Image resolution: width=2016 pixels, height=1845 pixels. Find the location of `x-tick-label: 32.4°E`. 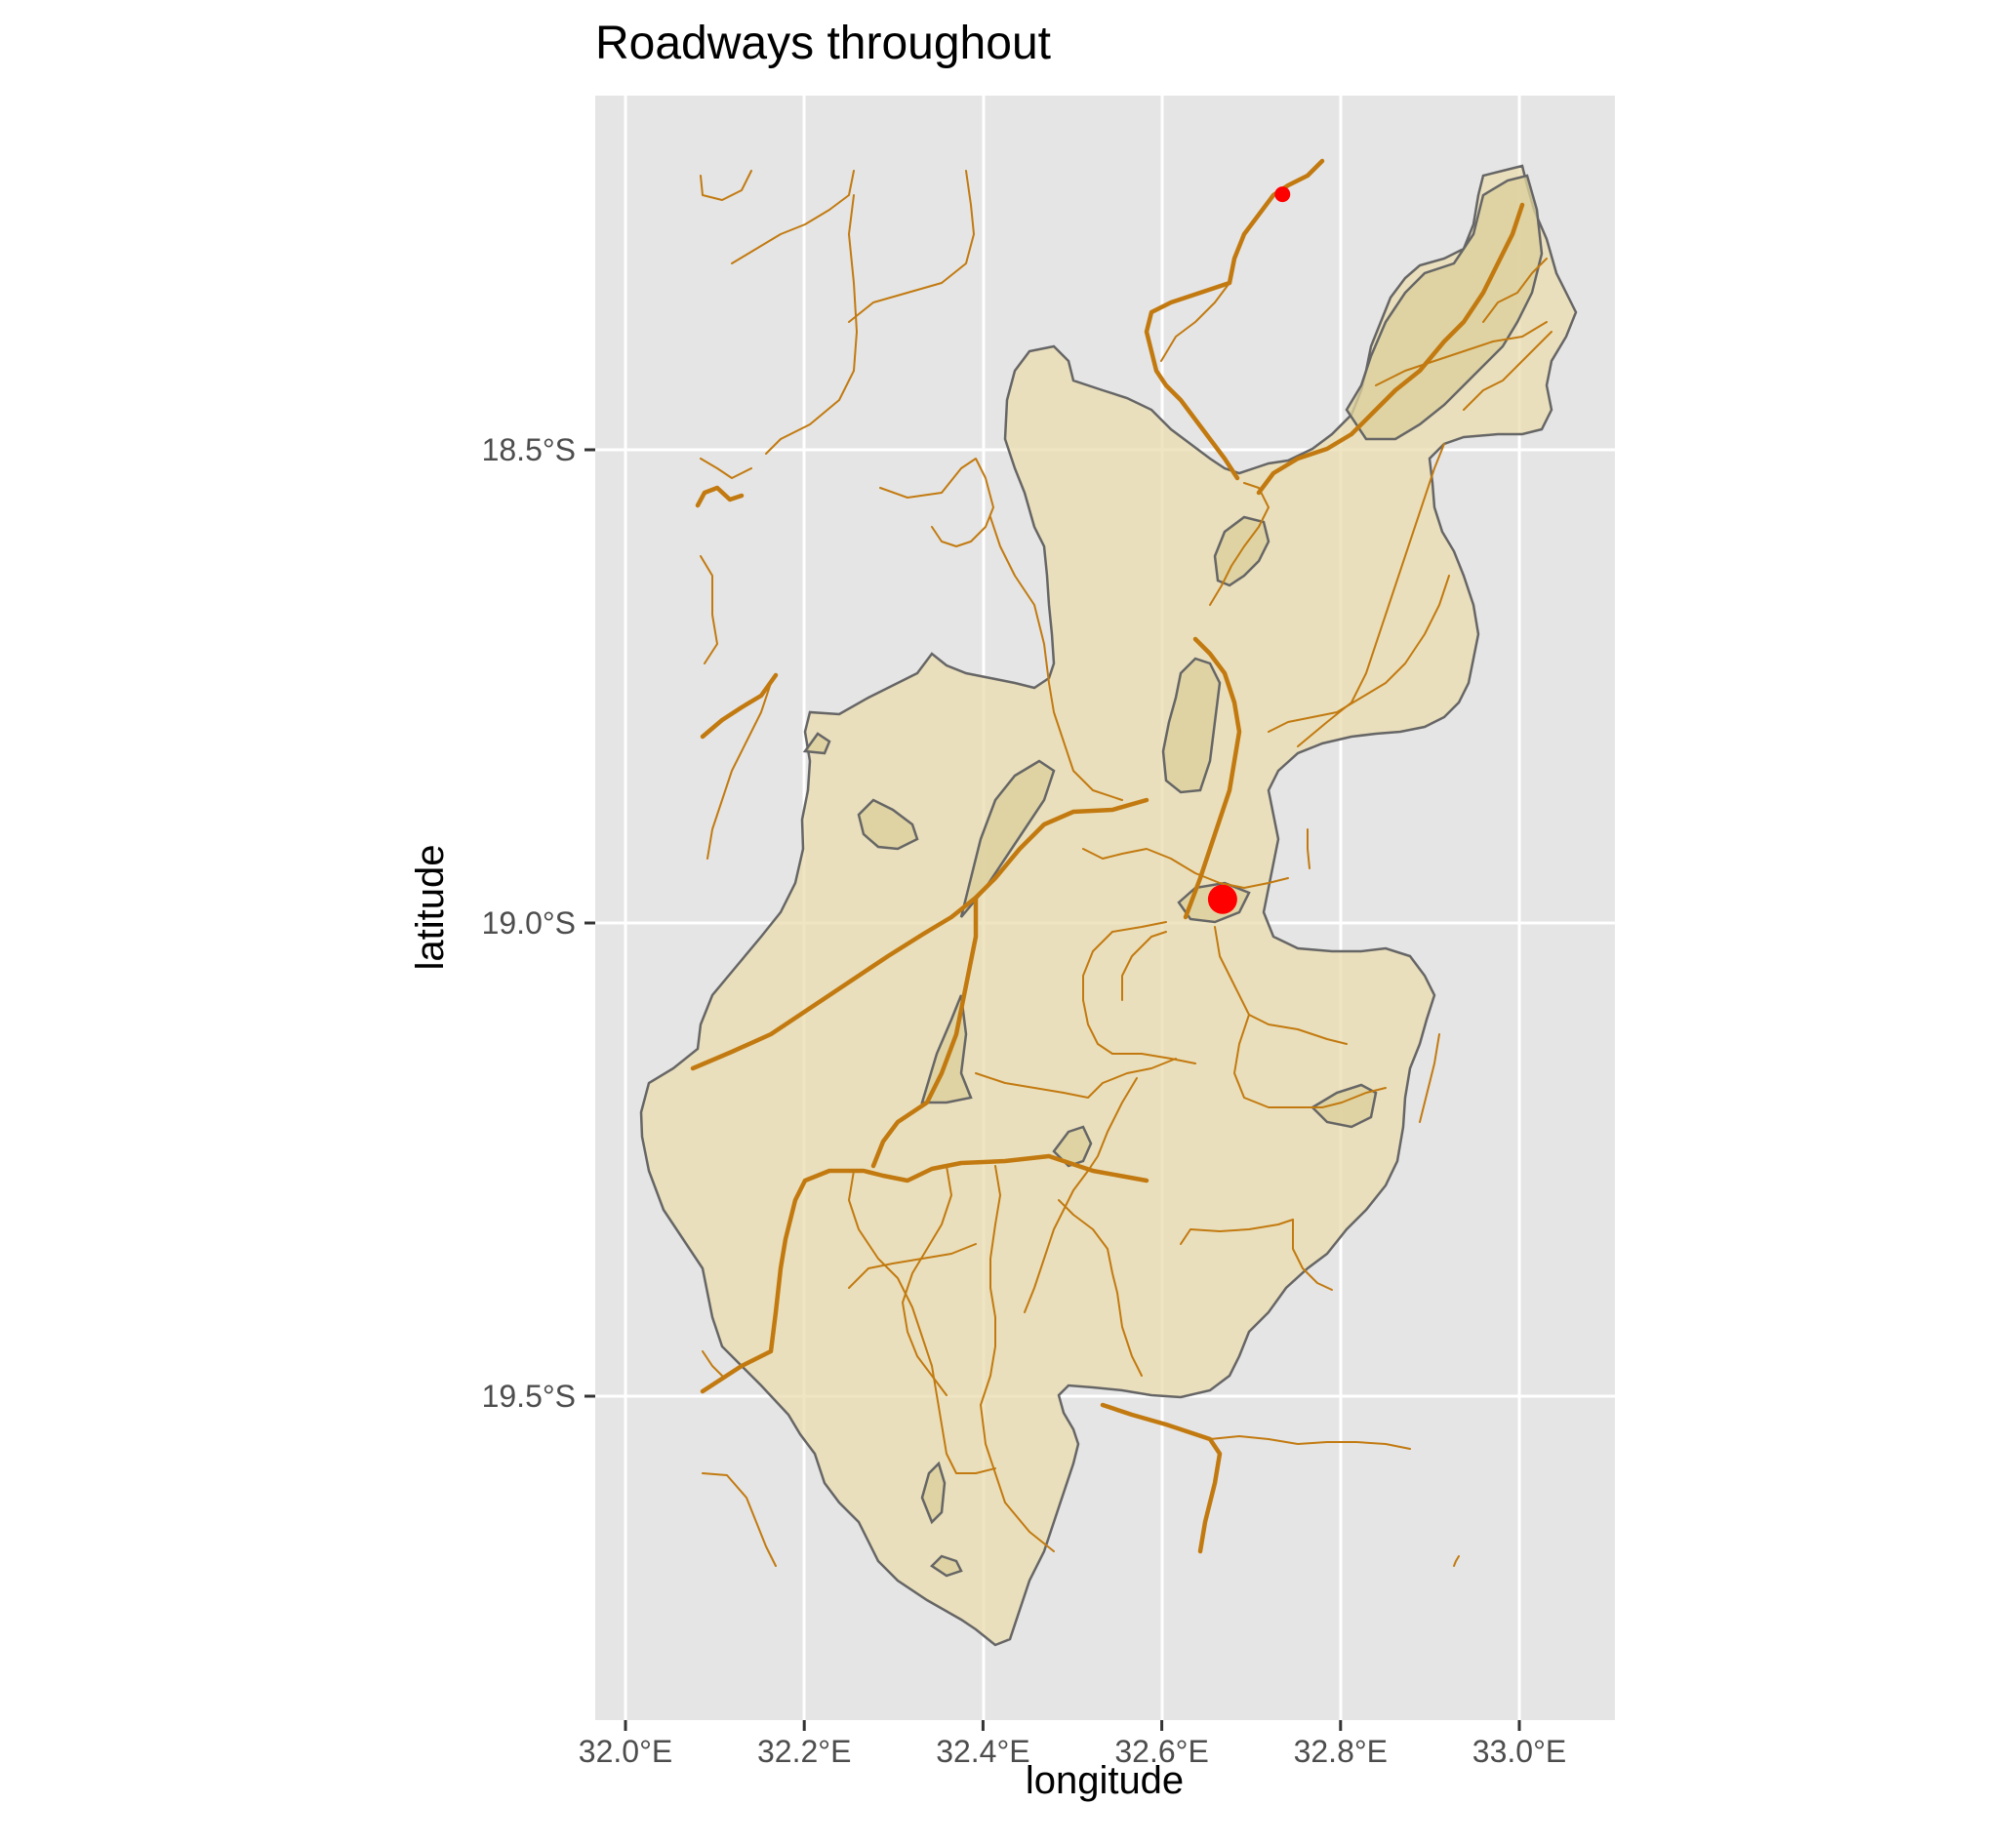

x-tick-label: 32.4°E is located at coordinates (982, 1752).